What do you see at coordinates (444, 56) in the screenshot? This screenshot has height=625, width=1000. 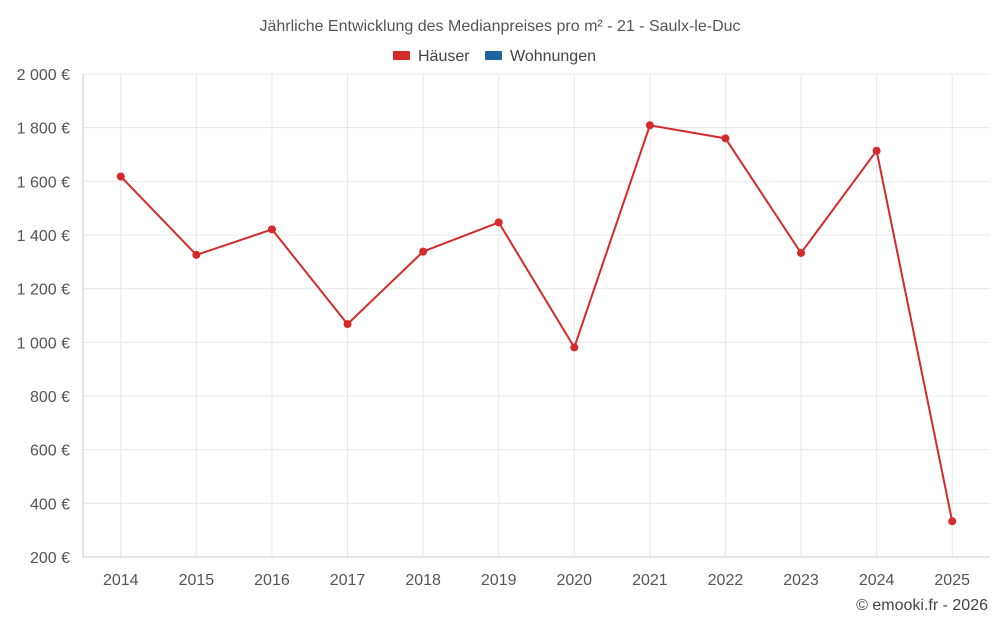 I see `legend-label-haeuser: Häuser` at bounding box center [444, 56].